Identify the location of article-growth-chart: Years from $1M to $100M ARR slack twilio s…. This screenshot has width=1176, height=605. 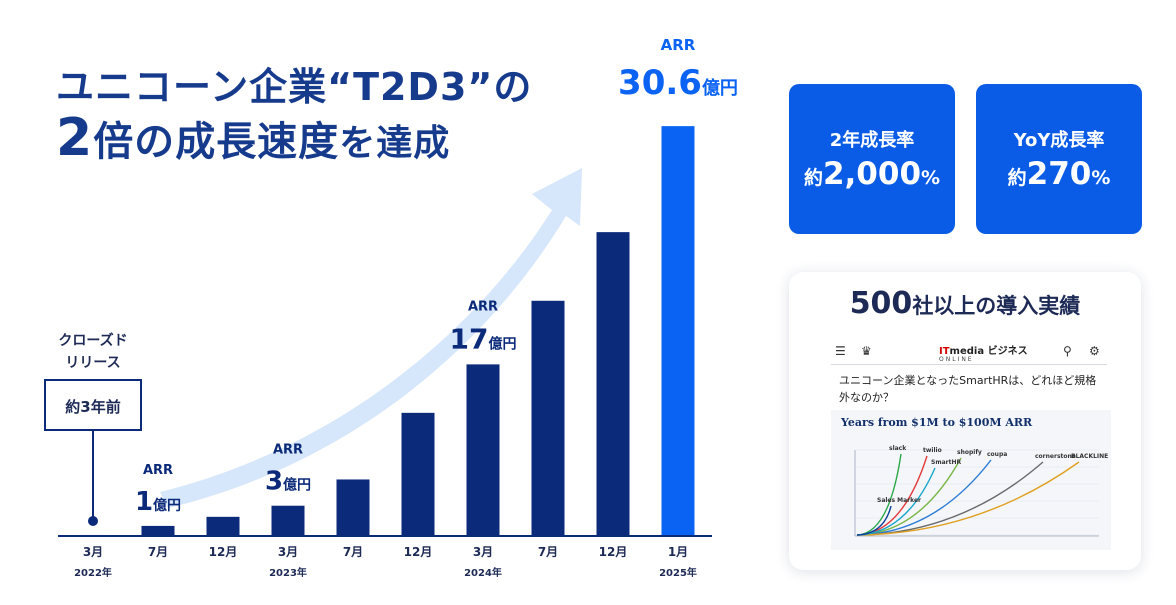
(971, 480).